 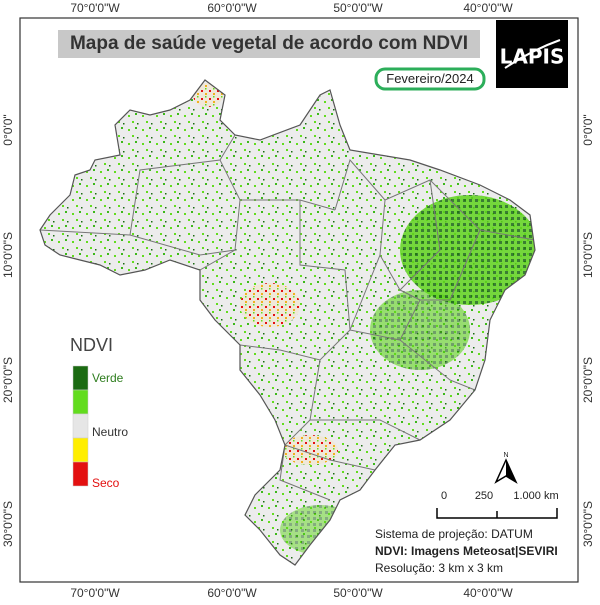 I want to click on scale-label: 1.000 km, so click(x=535, y=496).